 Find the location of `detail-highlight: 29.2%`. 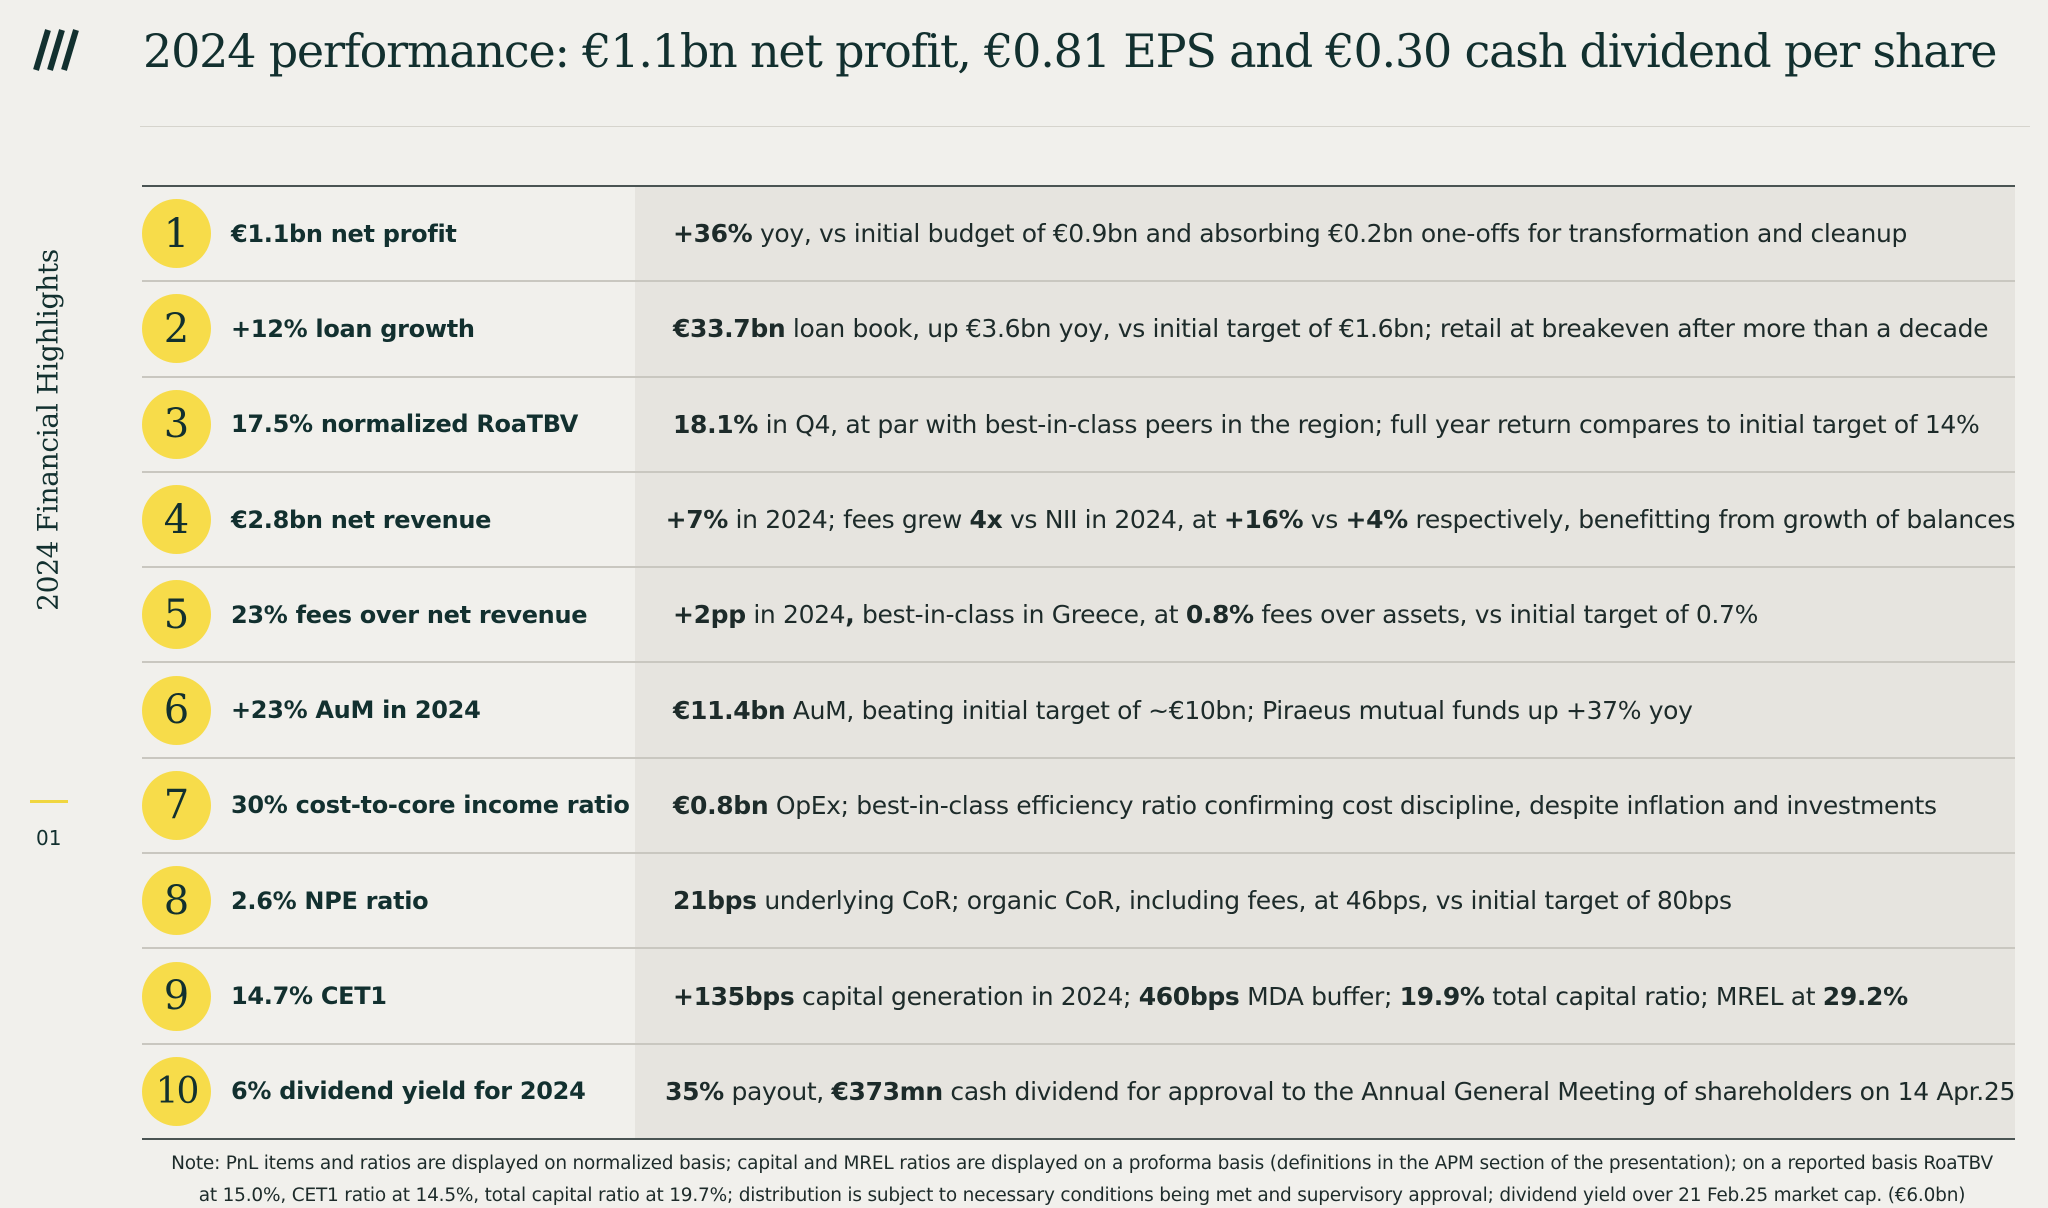

detail-highlight: 29.2% is located at coordinates (1865, 996).